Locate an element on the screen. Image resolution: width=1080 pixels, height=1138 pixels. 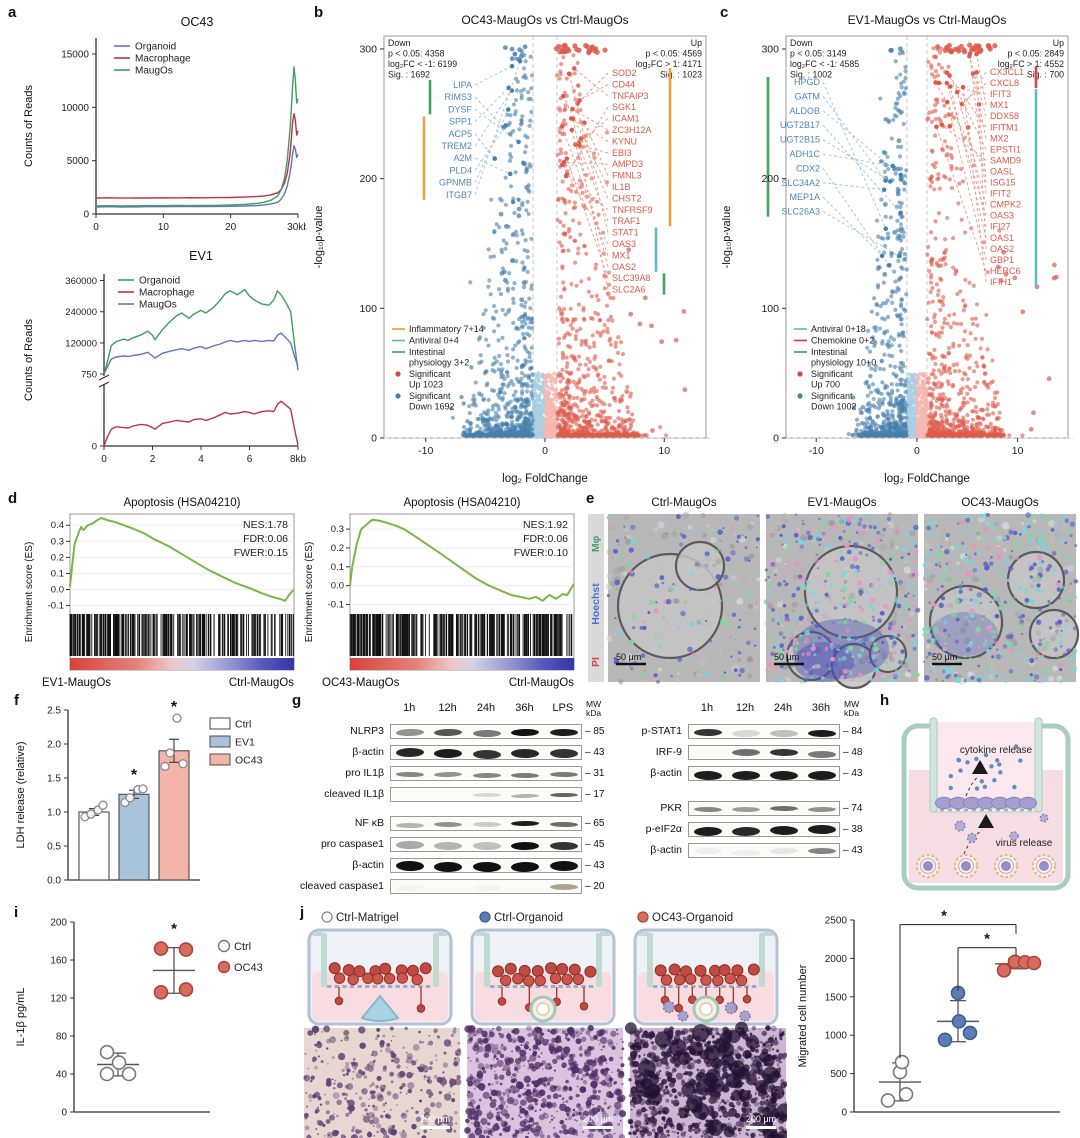
svg-text: 240000 is located at coordinates (81, 312).